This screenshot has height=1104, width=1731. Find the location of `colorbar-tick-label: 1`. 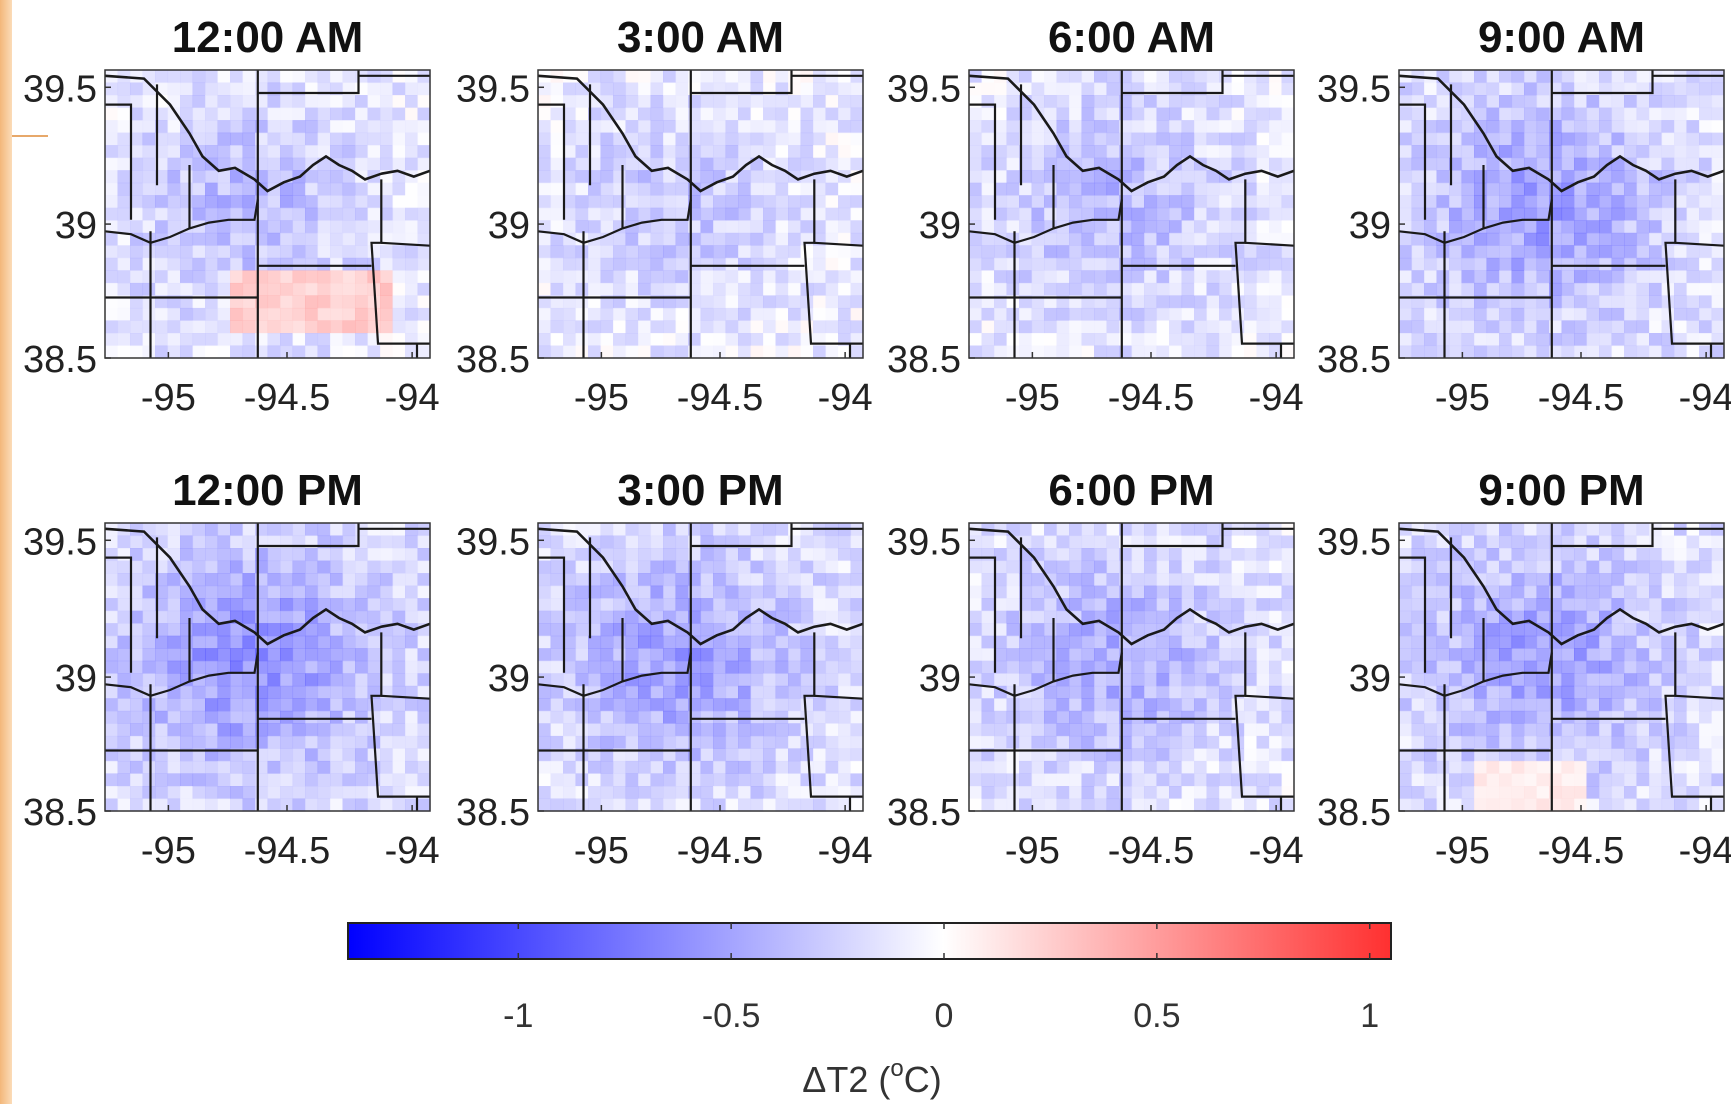

colorbar-tick-label: 1 is located at coordinates (1369, 1016).